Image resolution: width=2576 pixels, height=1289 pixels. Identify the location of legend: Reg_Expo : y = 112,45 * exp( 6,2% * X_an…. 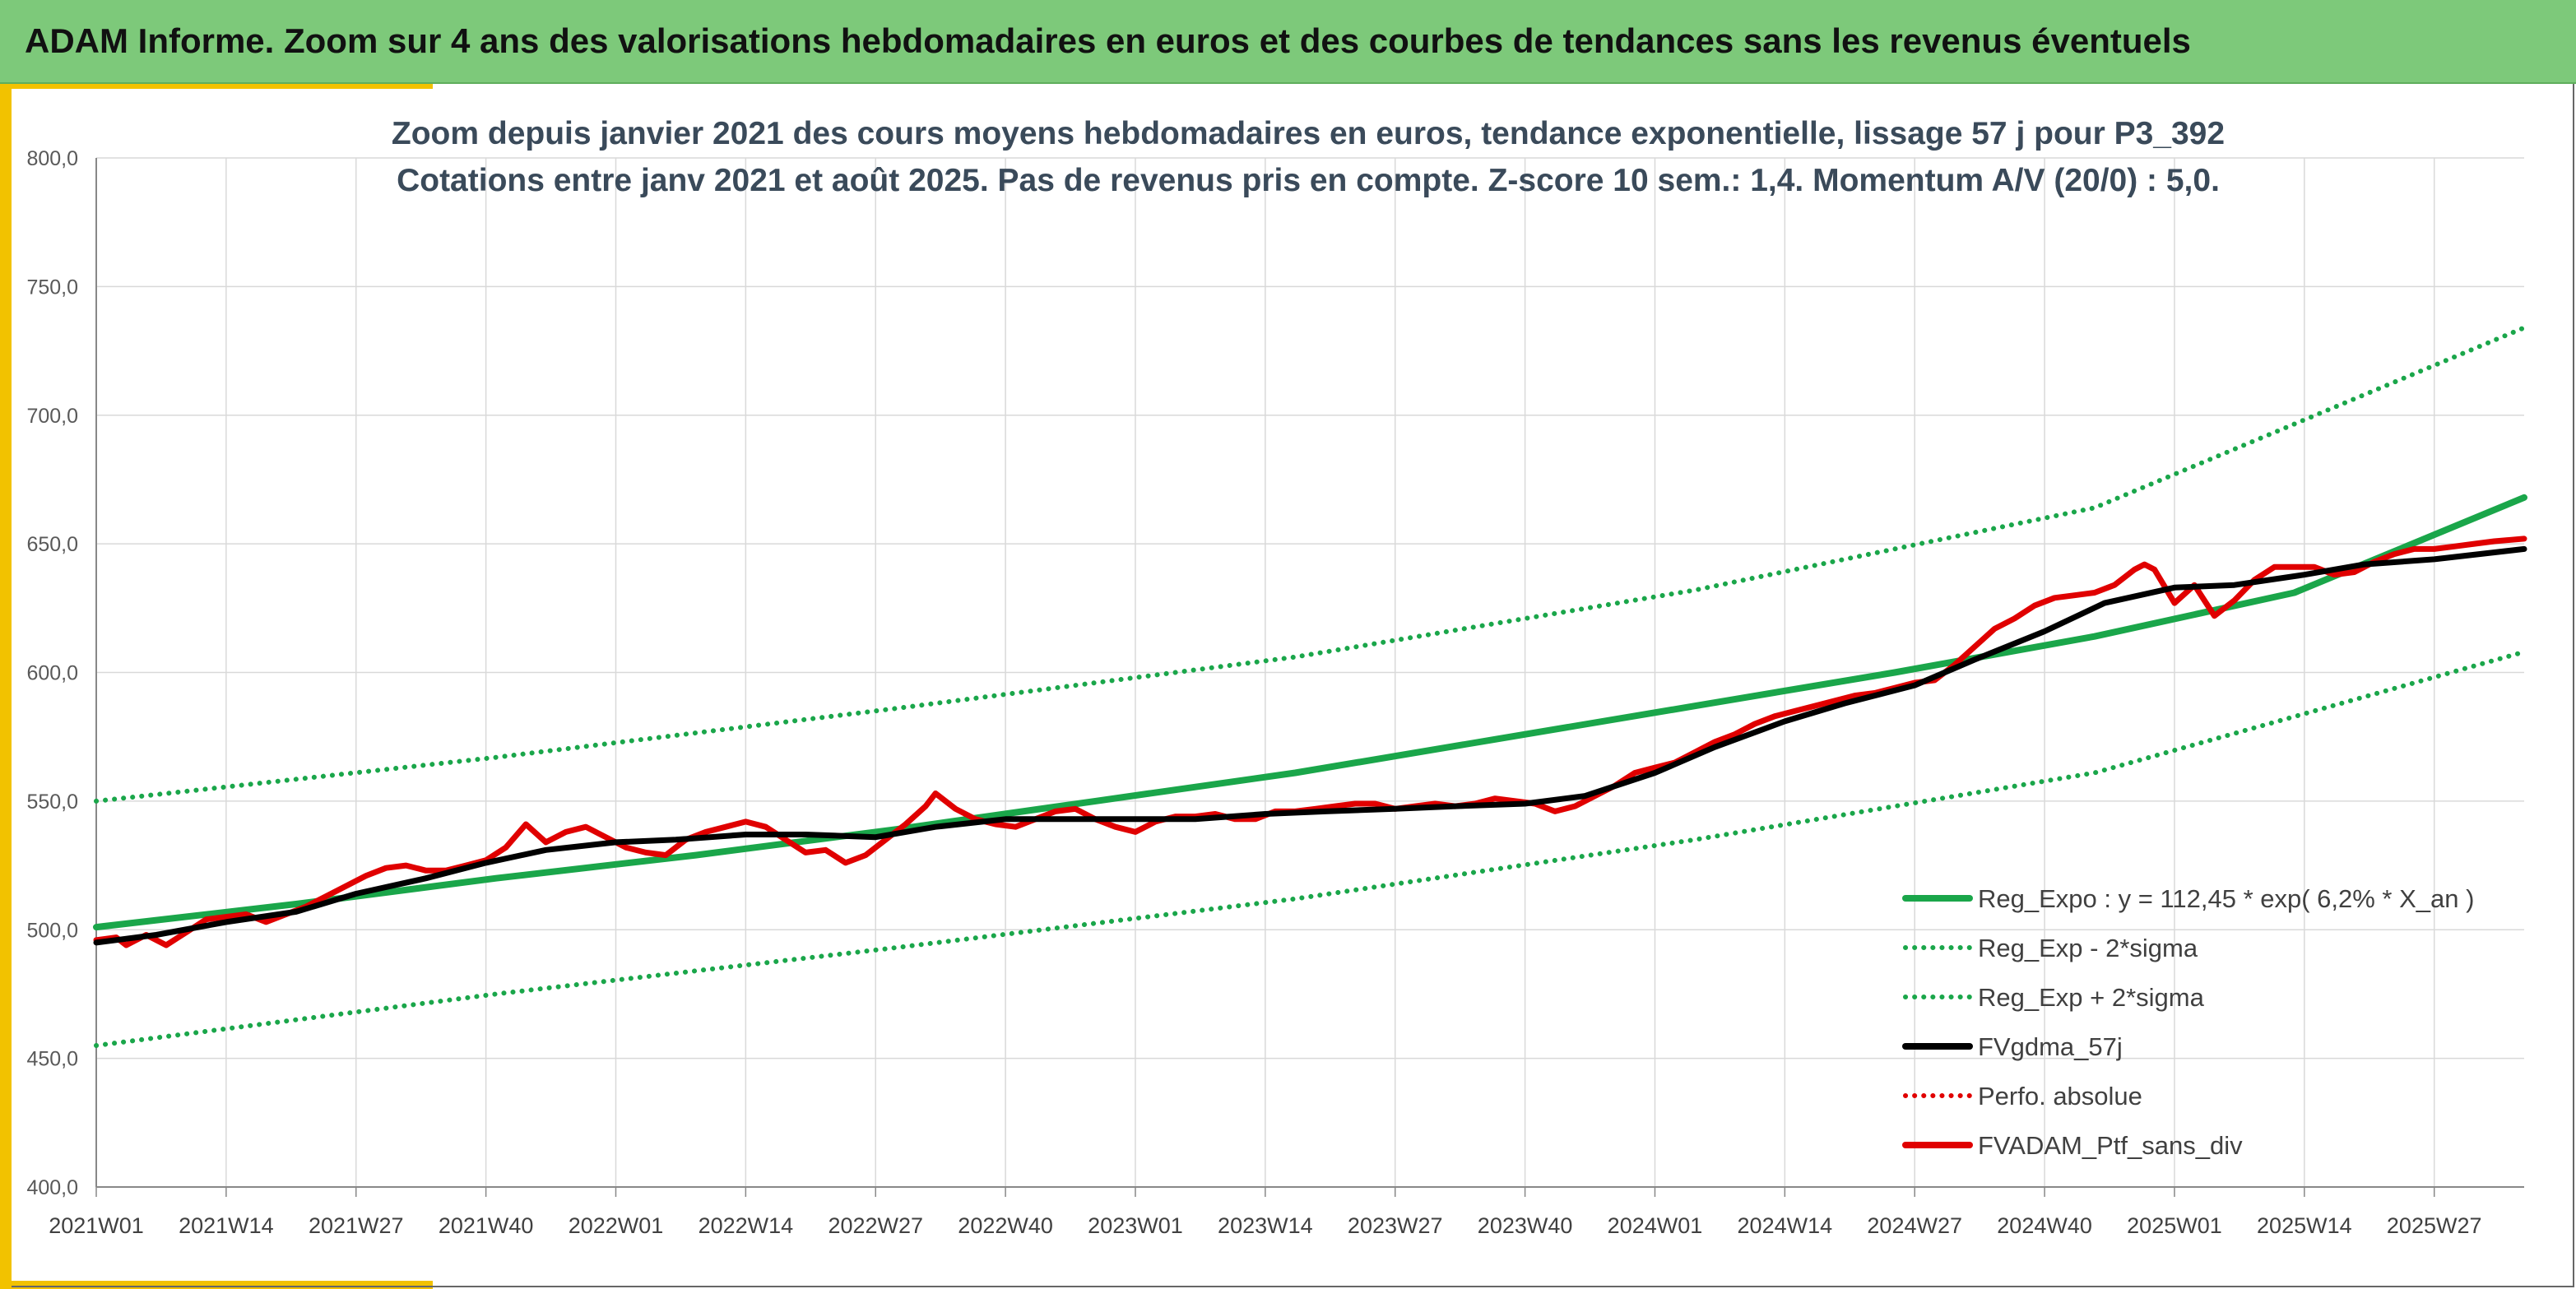
(2188, 1022).